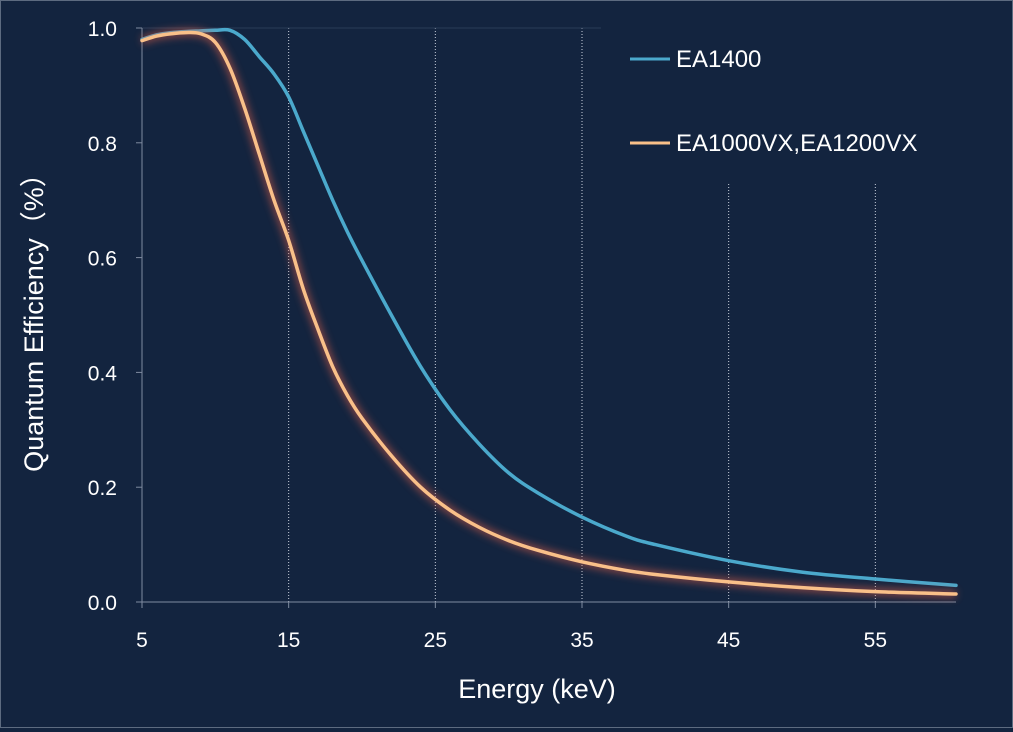 This screenshot has height=732, width=1013. I want to click on x-axis-title: Energy (keV), so click(537, 689).